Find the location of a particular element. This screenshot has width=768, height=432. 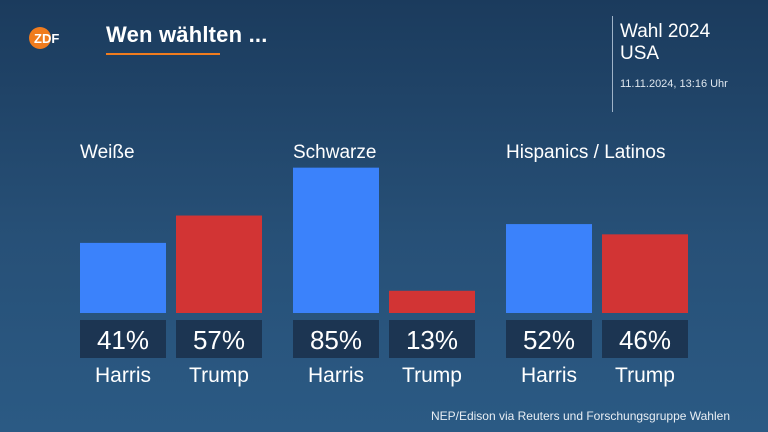

zdf-logo: ZDF is located at coordinates (44, 38).